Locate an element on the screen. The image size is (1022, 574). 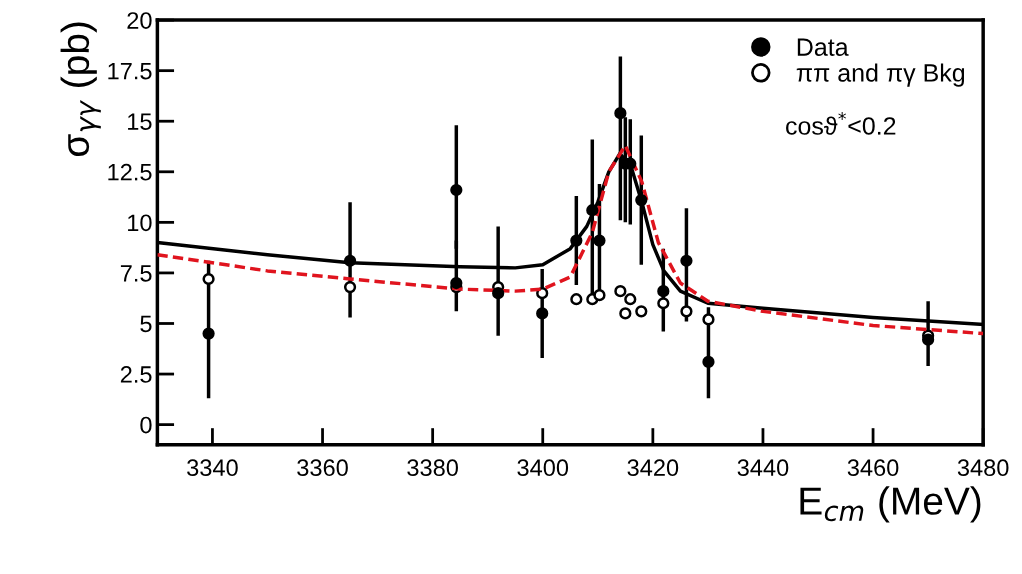
legend-label: ππ and πγ Bkg is located at coordinates (880, 75).